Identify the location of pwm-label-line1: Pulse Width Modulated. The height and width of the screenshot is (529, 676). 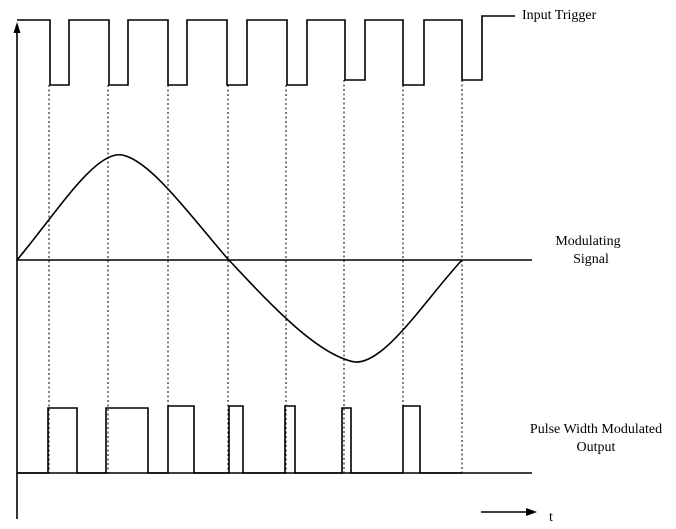
(596, 429).